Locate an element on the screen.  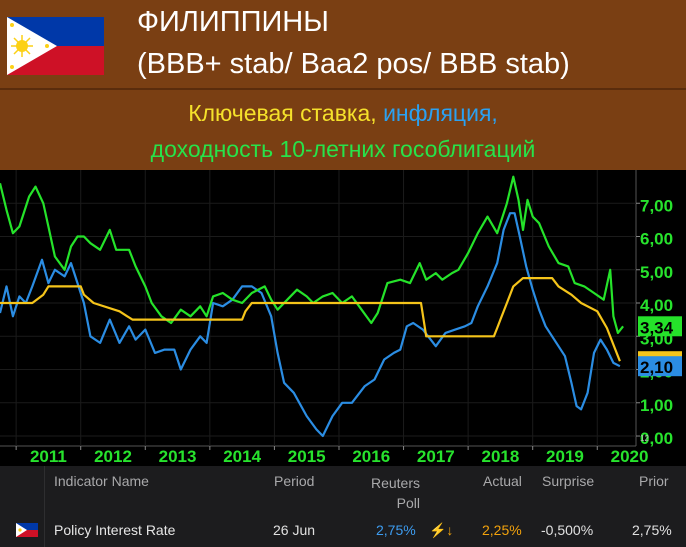
x-tick-label: 2017 is located at coordinates (436, 456).